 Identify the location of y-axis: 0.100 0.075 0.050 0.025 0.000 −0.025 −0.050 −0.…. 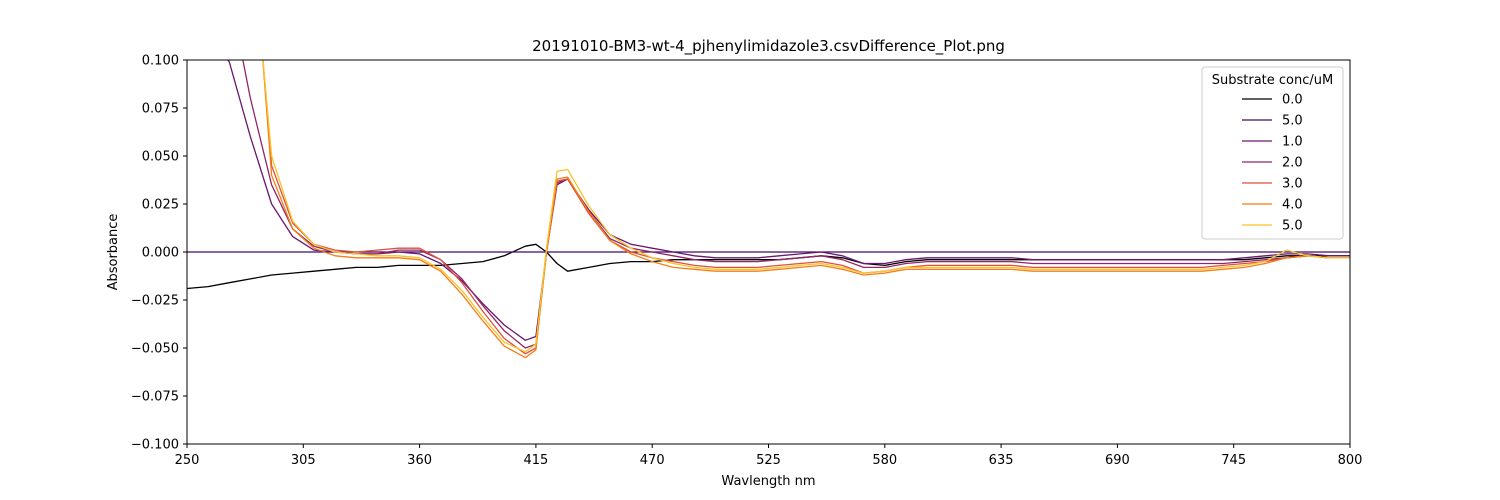
(159, 253).